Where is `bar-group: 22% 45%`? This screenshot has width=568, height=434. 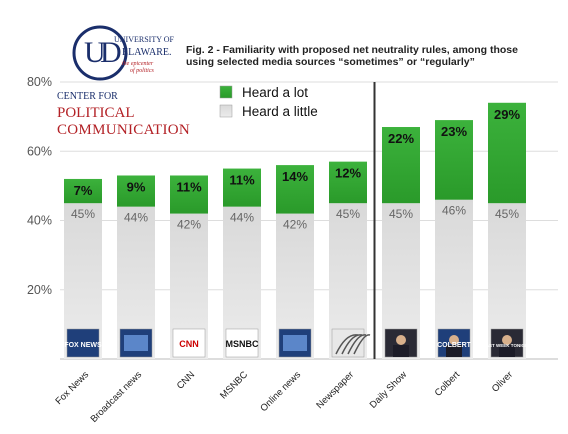 bar-group: 22% 45% is located at coordinates (401, 243).